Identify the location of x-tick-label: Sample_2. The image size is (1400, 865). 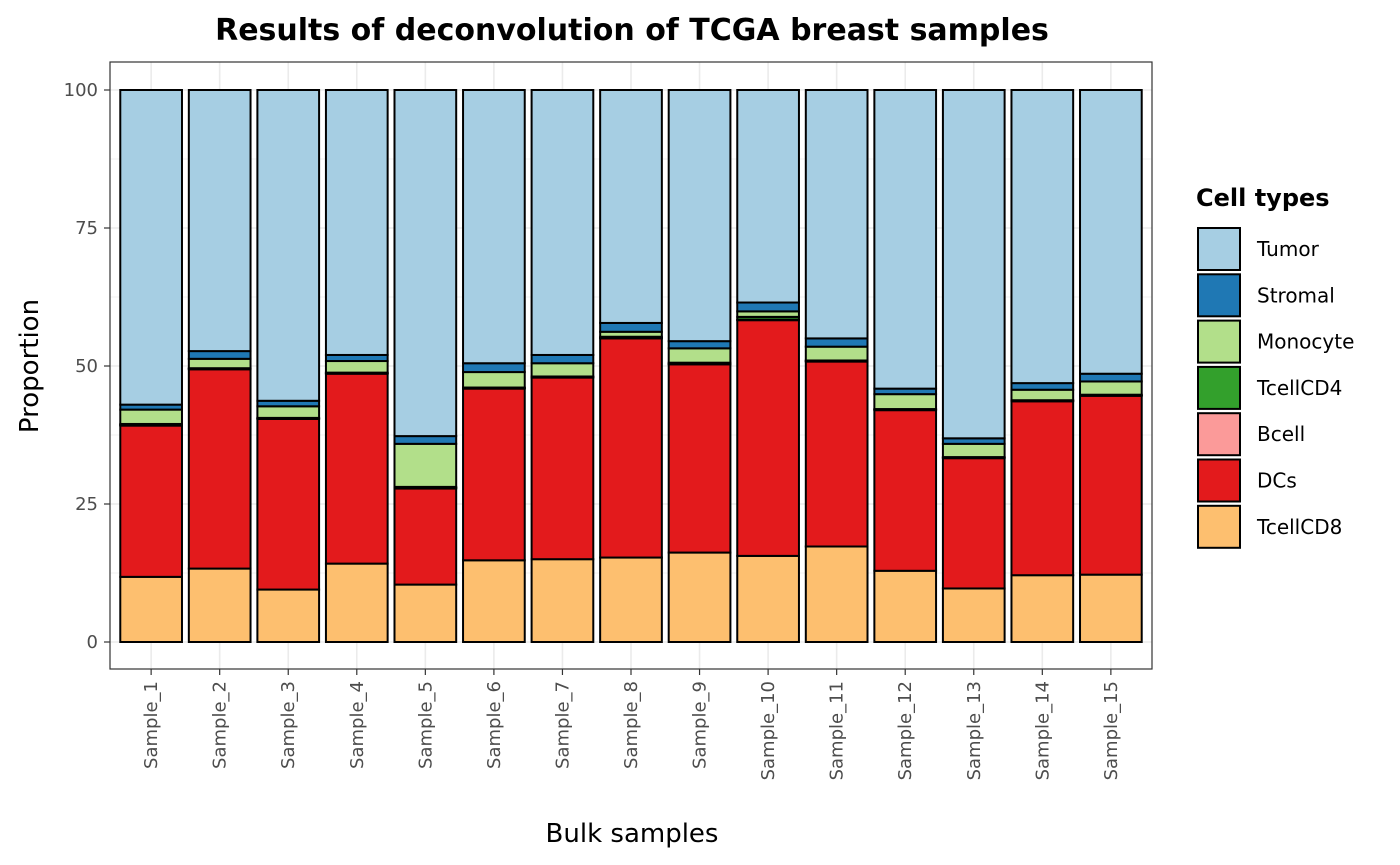
(220, 725).